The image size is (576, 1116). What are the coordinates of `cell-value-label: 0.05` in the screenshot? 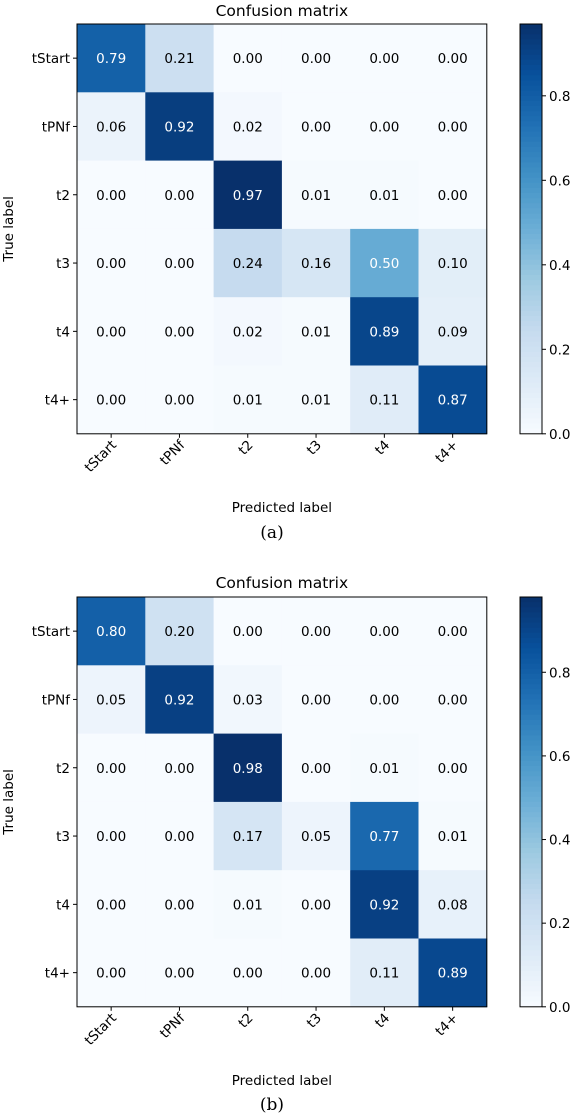 It's located at (111, 700).